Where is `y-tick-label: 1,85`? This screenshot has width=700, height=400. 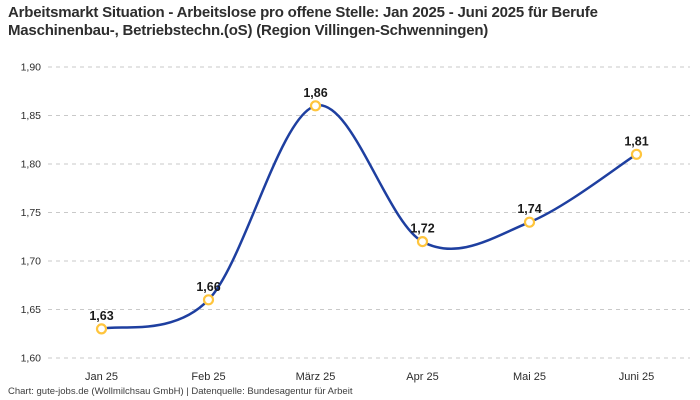
y-tick-label: 1,85 is located at coordinates (31, 116).